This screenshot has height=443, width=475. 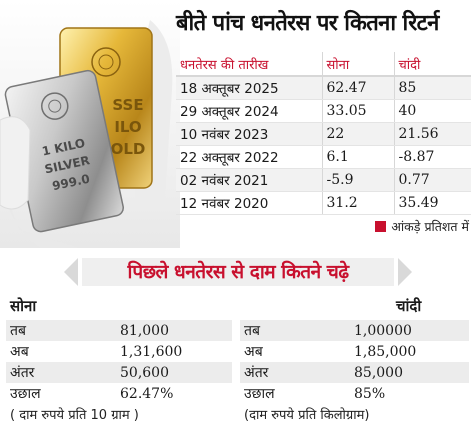 What do you see at coordinates (432, 157) in the screenshot?
I see `row-silver-return: -8.87` at bounding box center [432, 157].